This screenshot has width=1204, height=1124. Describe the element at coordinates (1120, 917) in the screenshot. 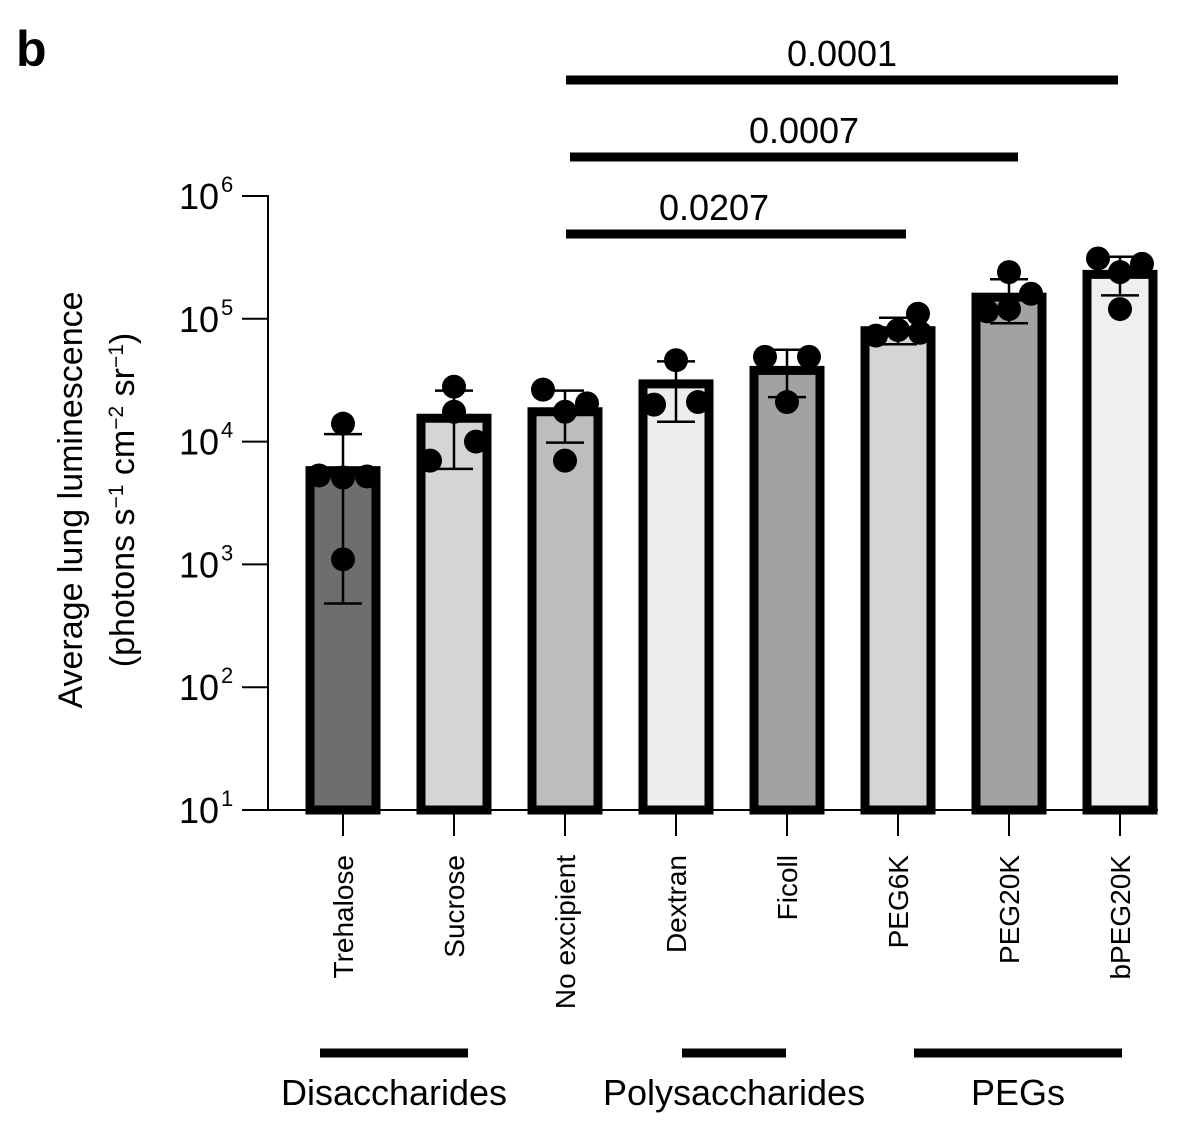

I see `x-tick-label: bPEG20K` at that location.